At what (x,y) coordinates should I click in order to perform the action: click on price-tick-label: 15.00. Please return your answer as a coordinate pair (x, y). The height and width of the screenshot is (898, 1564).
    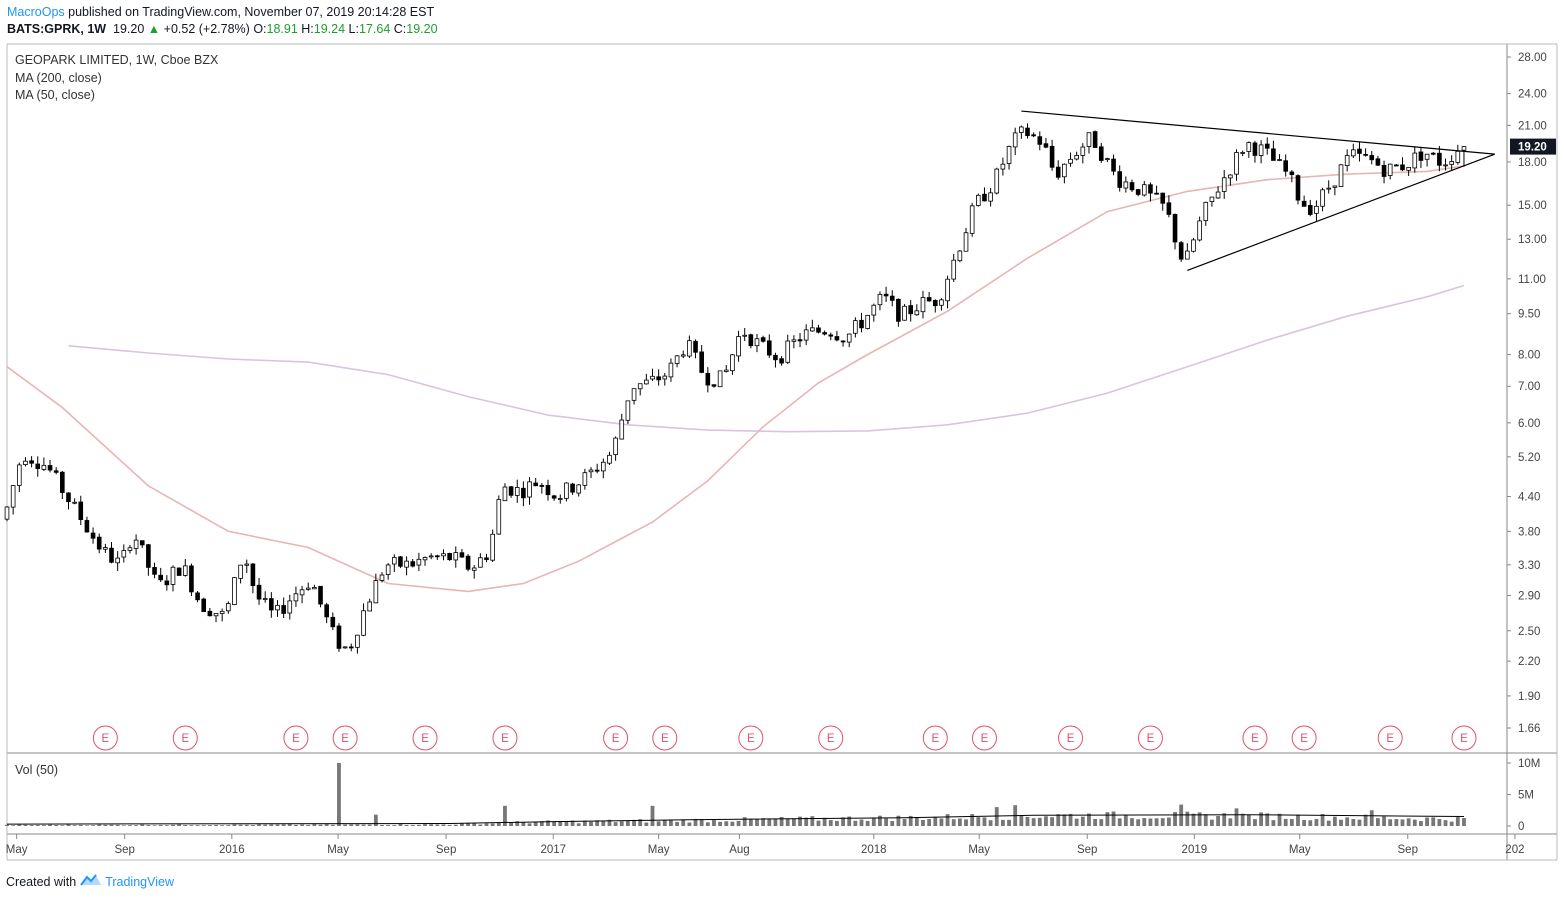
    Looking at the image, I should click on (1532, 206).